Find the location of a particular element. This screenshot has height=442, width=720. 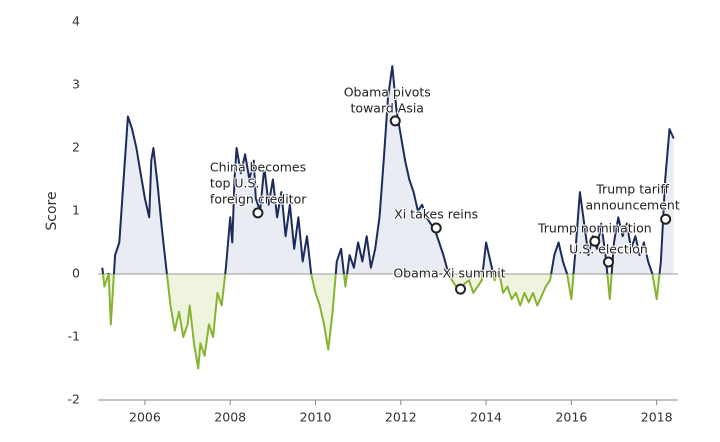

x-tick-label: 2016 is located at coordinates (571, 417).